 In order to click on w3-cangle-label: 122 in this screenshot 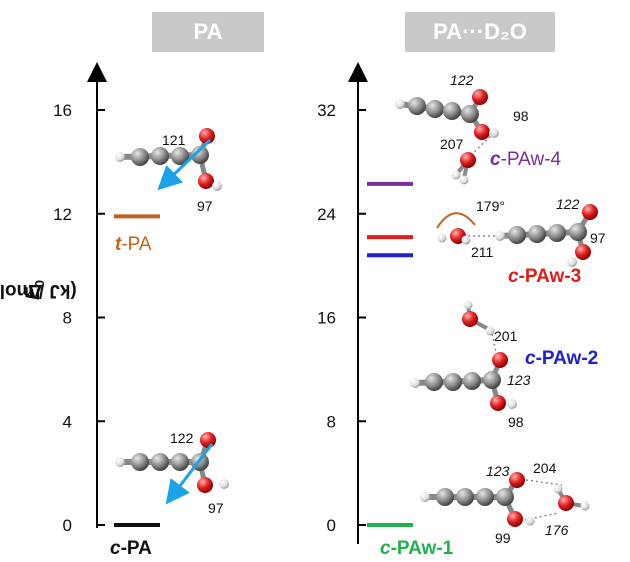, I will do `click(568, 204)`.